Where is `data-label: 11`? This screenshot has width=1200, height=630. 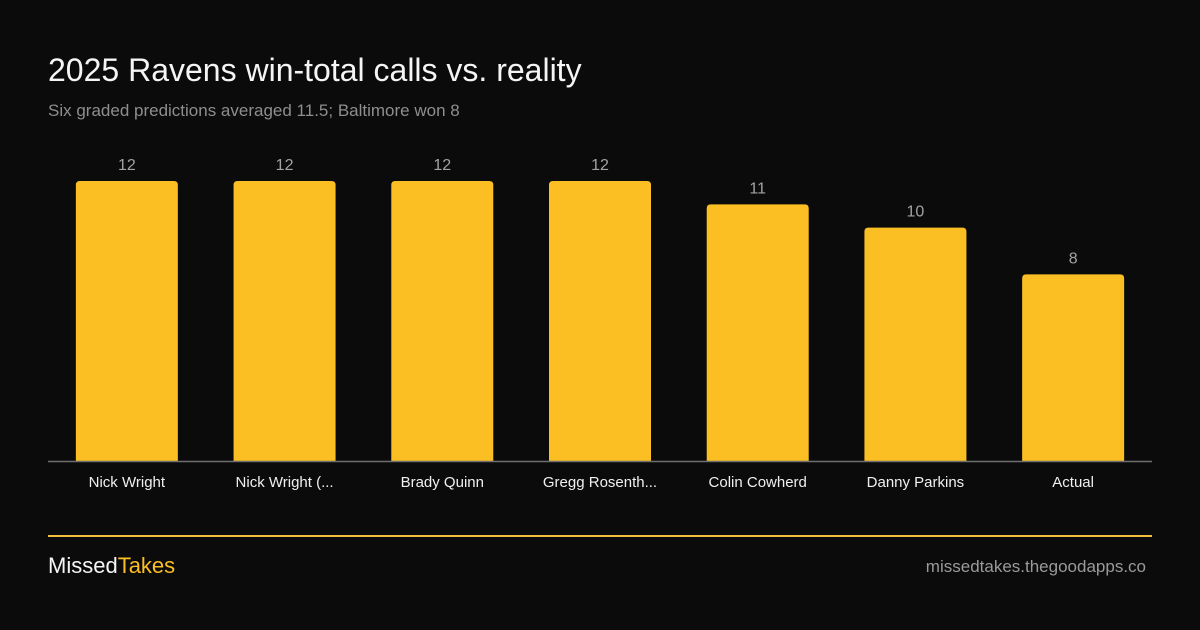 data-label: 11 is located at coordinates (757, 188).